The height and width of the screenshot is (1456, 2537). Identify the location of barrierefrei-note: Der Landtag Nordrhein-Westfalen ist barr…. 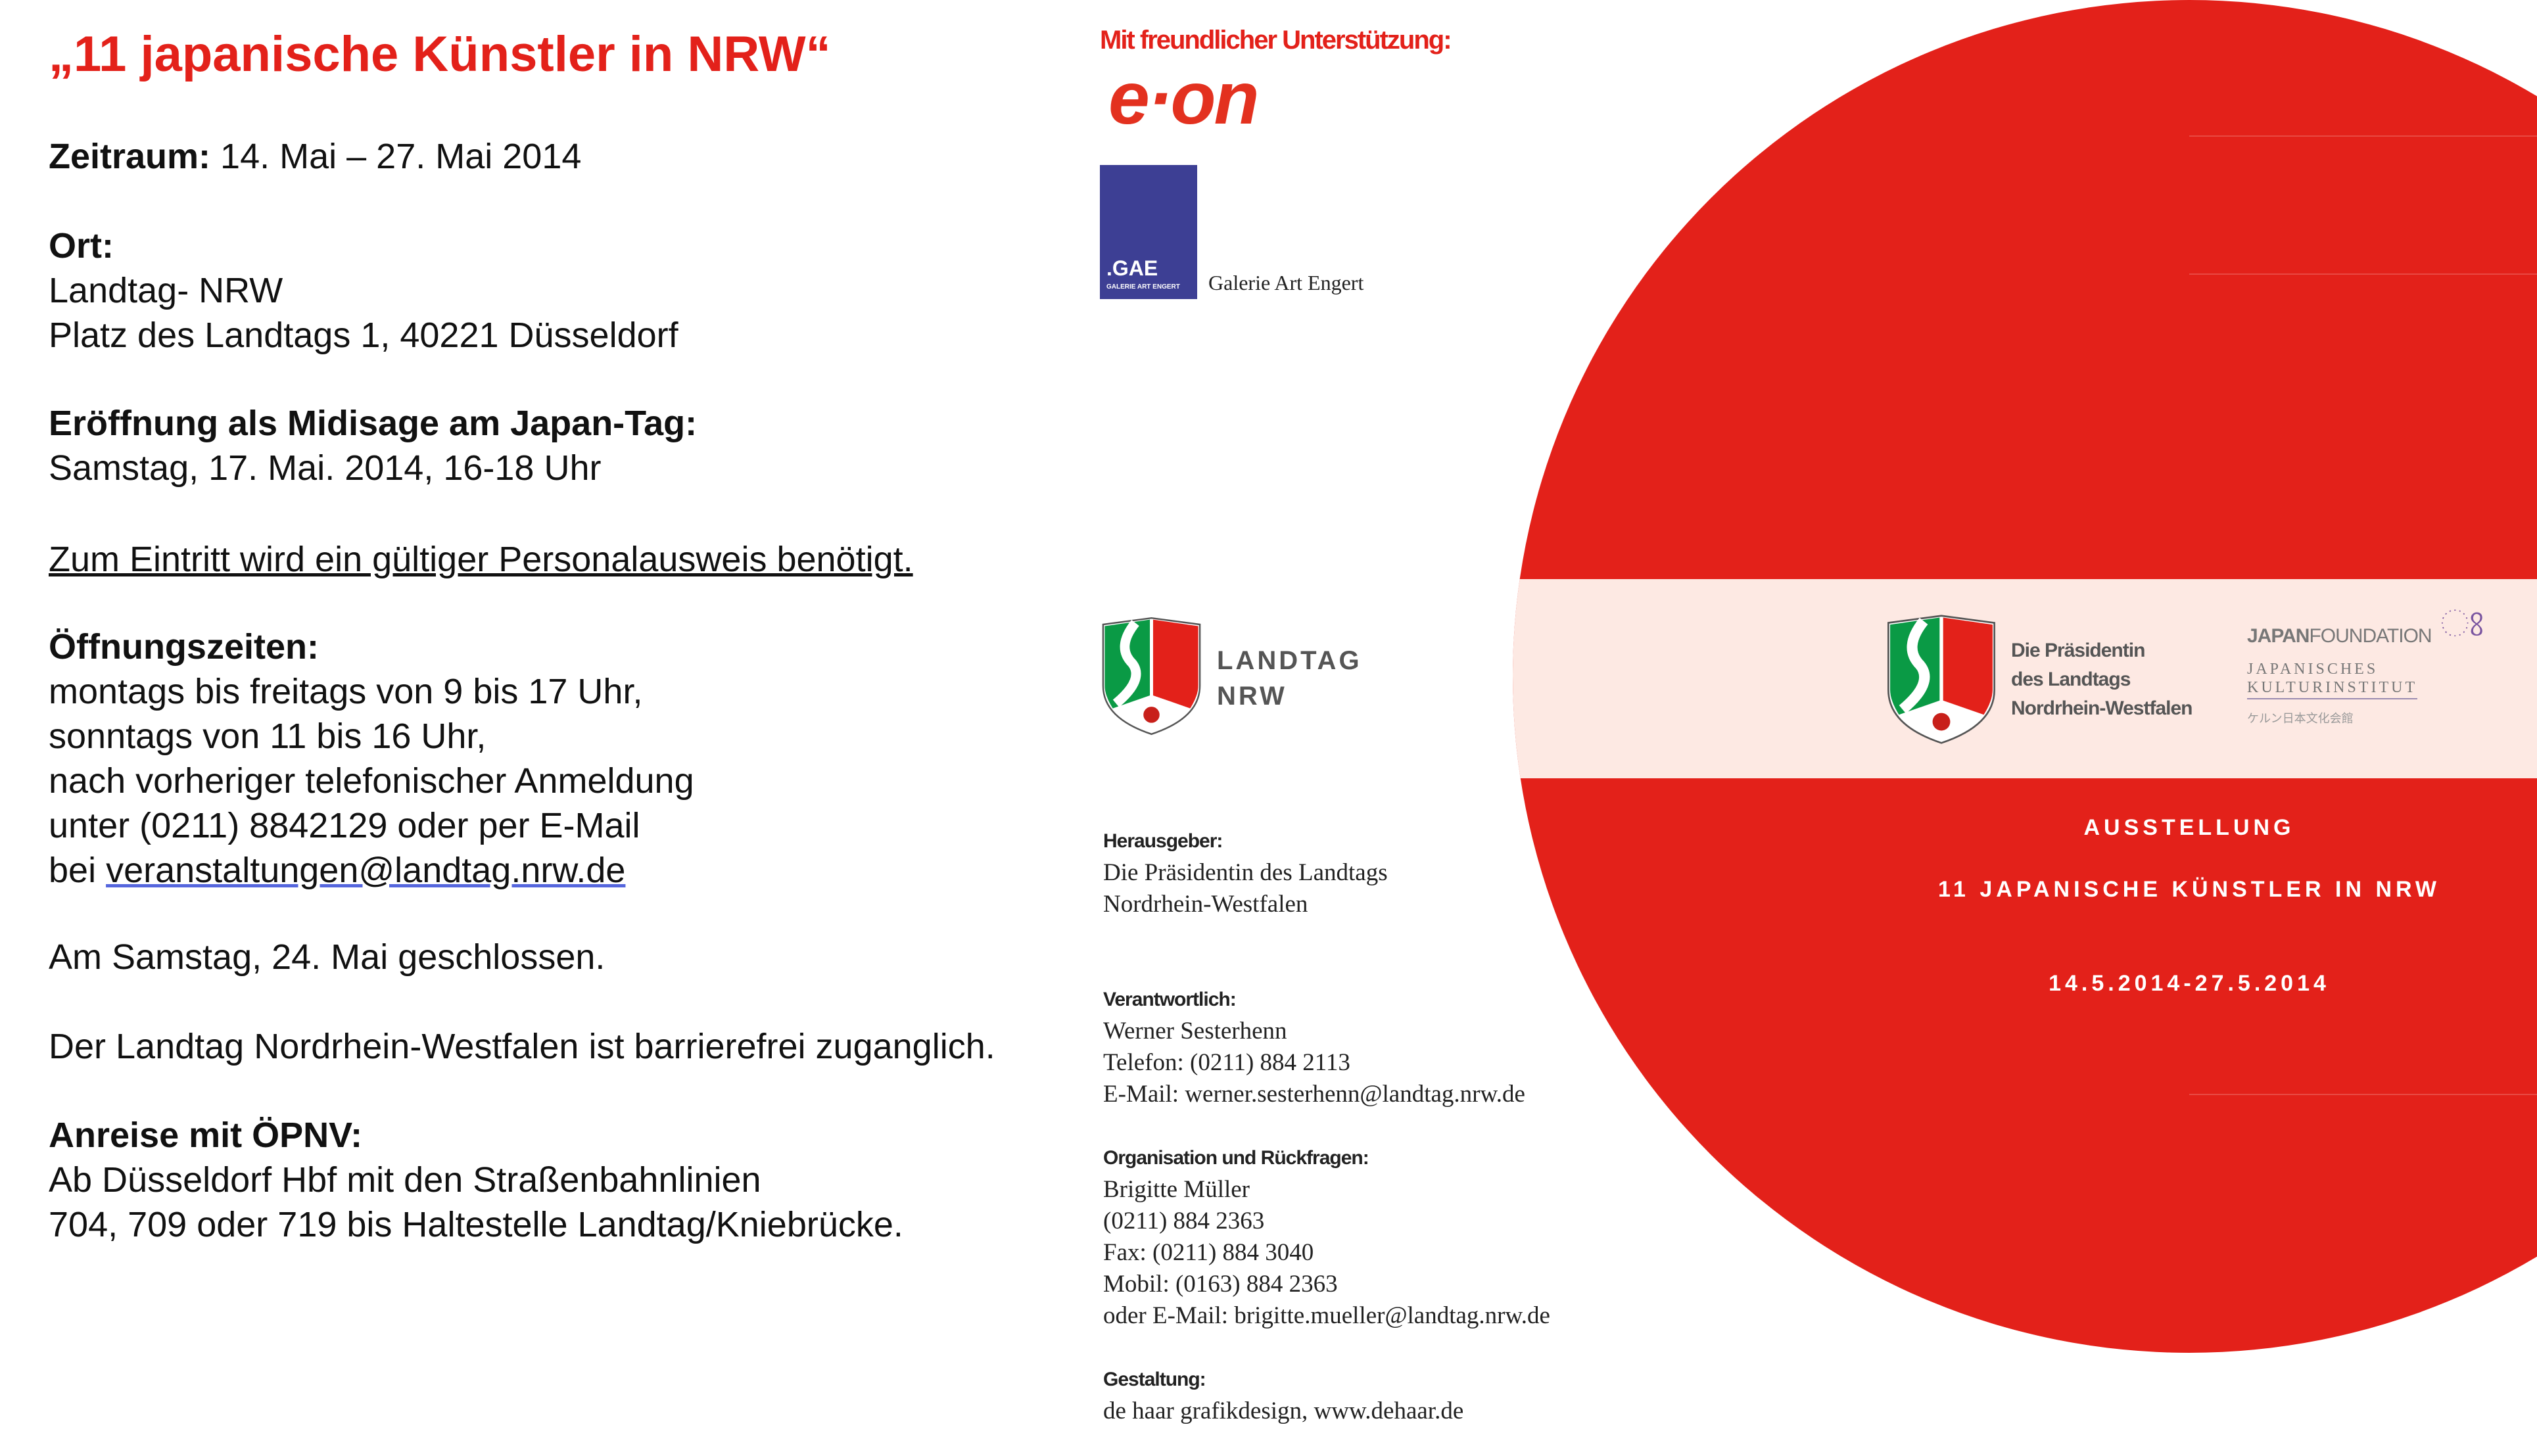
(522, 1046).